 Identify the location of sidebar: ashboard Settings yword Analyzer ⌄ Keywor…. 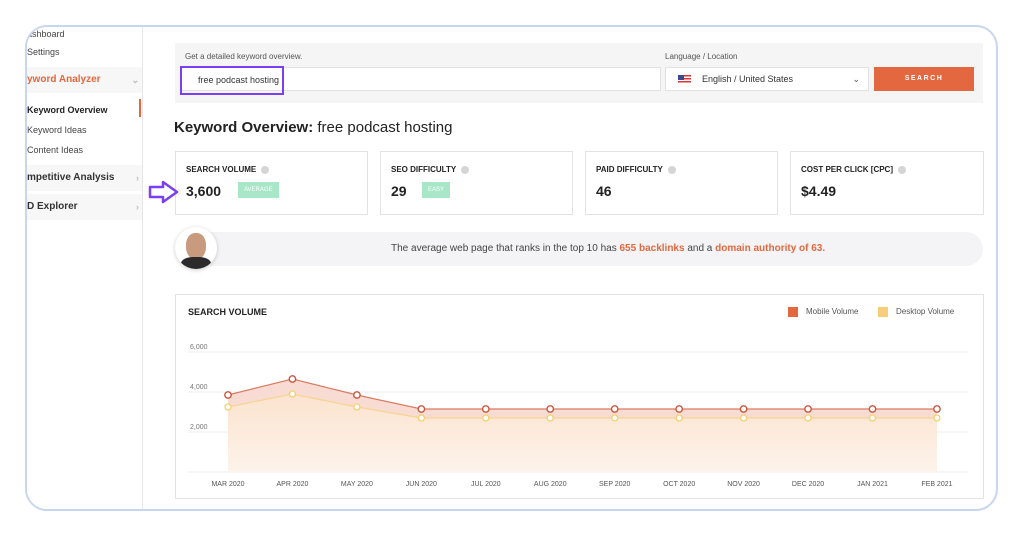
(85, 268).